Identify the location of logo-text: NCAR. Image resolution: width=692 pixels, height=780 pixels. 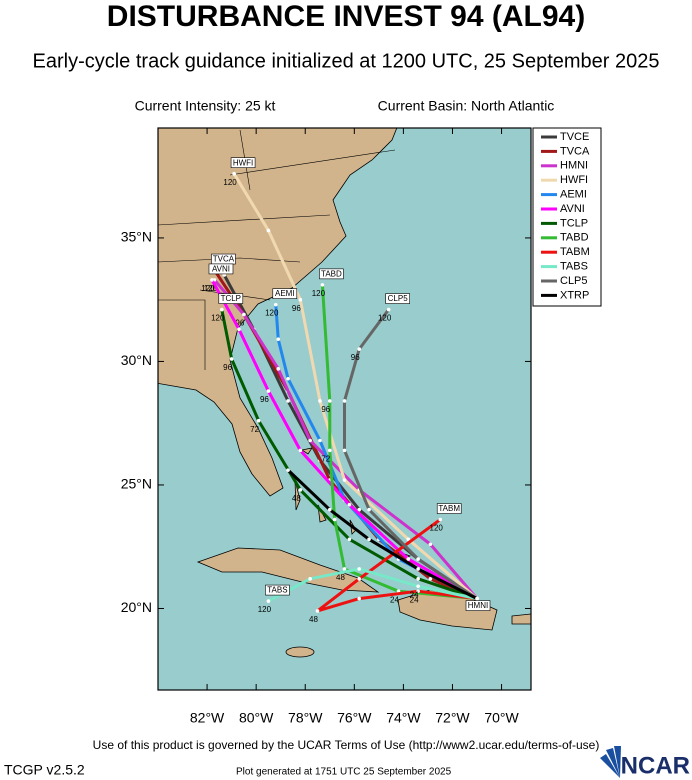
(655, 765).